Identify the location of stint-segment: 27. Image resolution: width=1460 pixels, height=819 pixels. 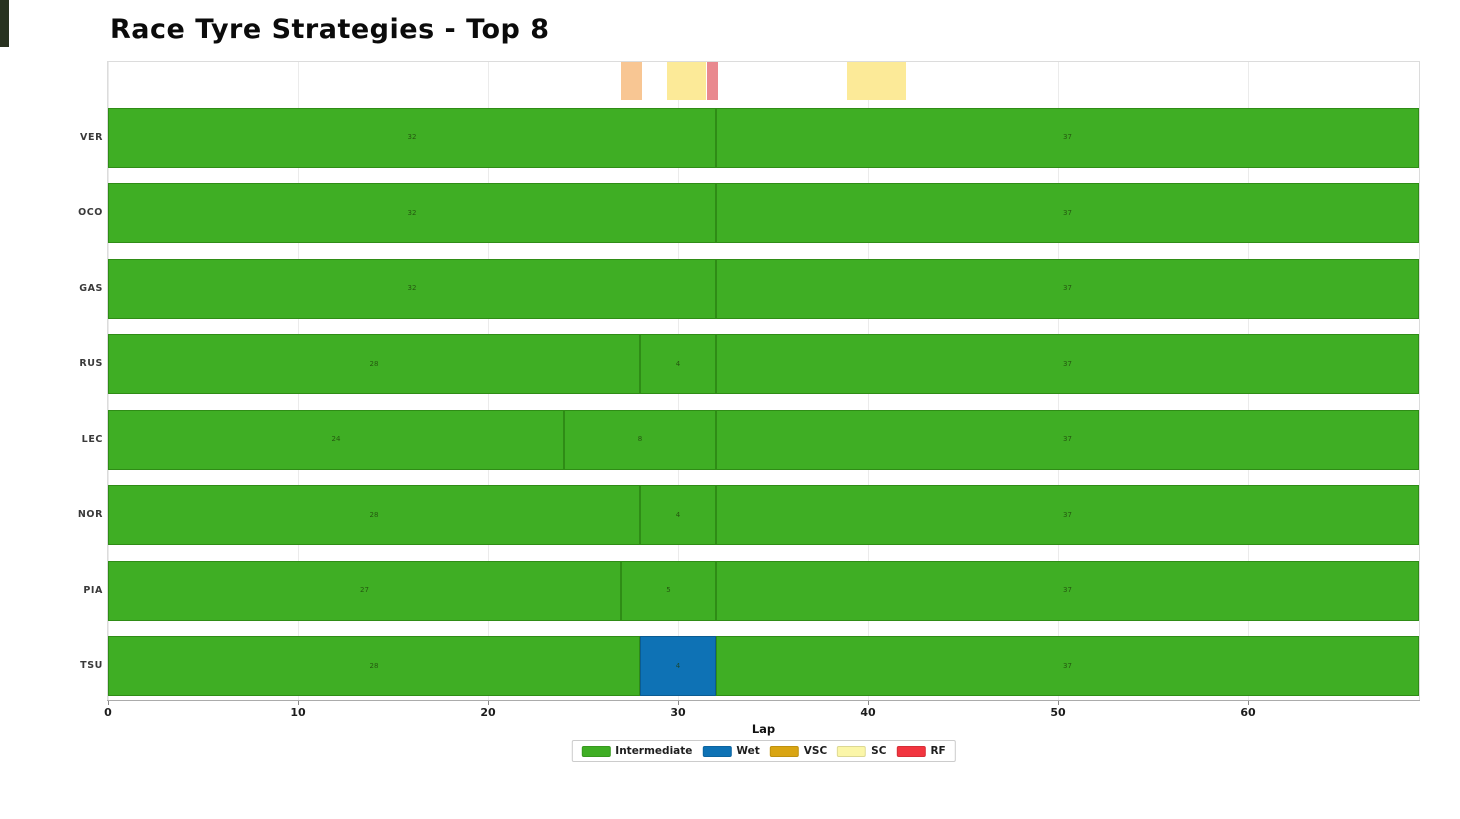
(364, 590).